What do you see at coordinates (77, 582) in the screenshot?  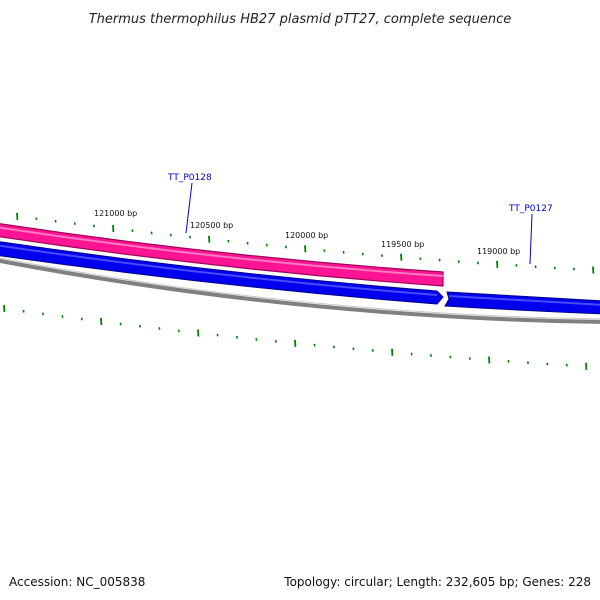 I see `accession-text: Accession: NC_005838` at bounding box center [77, 582].